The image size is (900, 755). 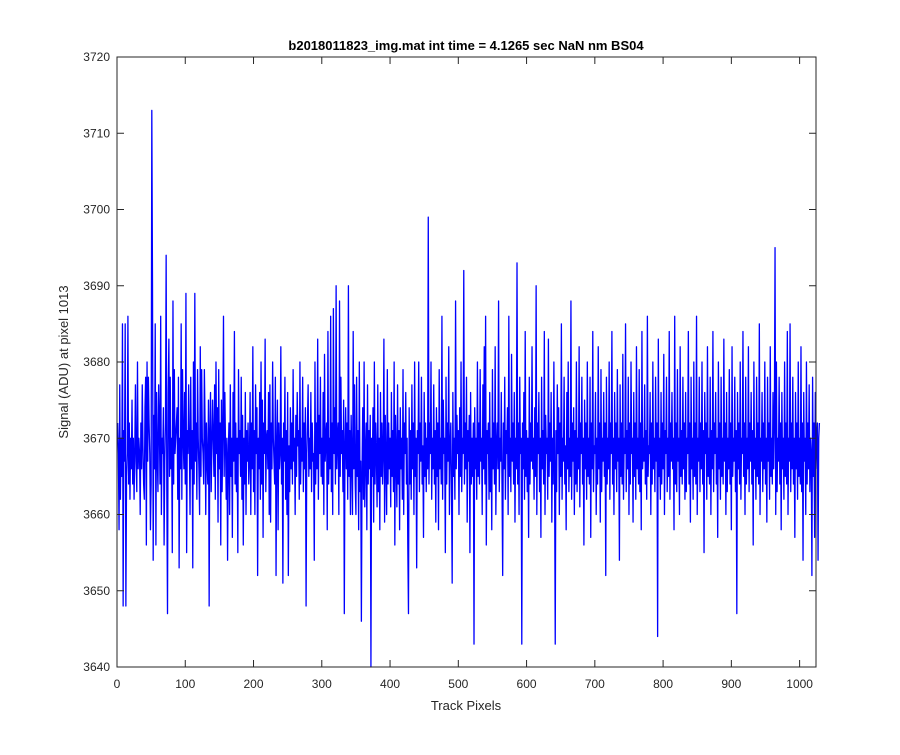 What do you see at coordinates (96, 591) in the screenshot?
I see `y-tick-label: 3650` at bounding box center [96, 591].